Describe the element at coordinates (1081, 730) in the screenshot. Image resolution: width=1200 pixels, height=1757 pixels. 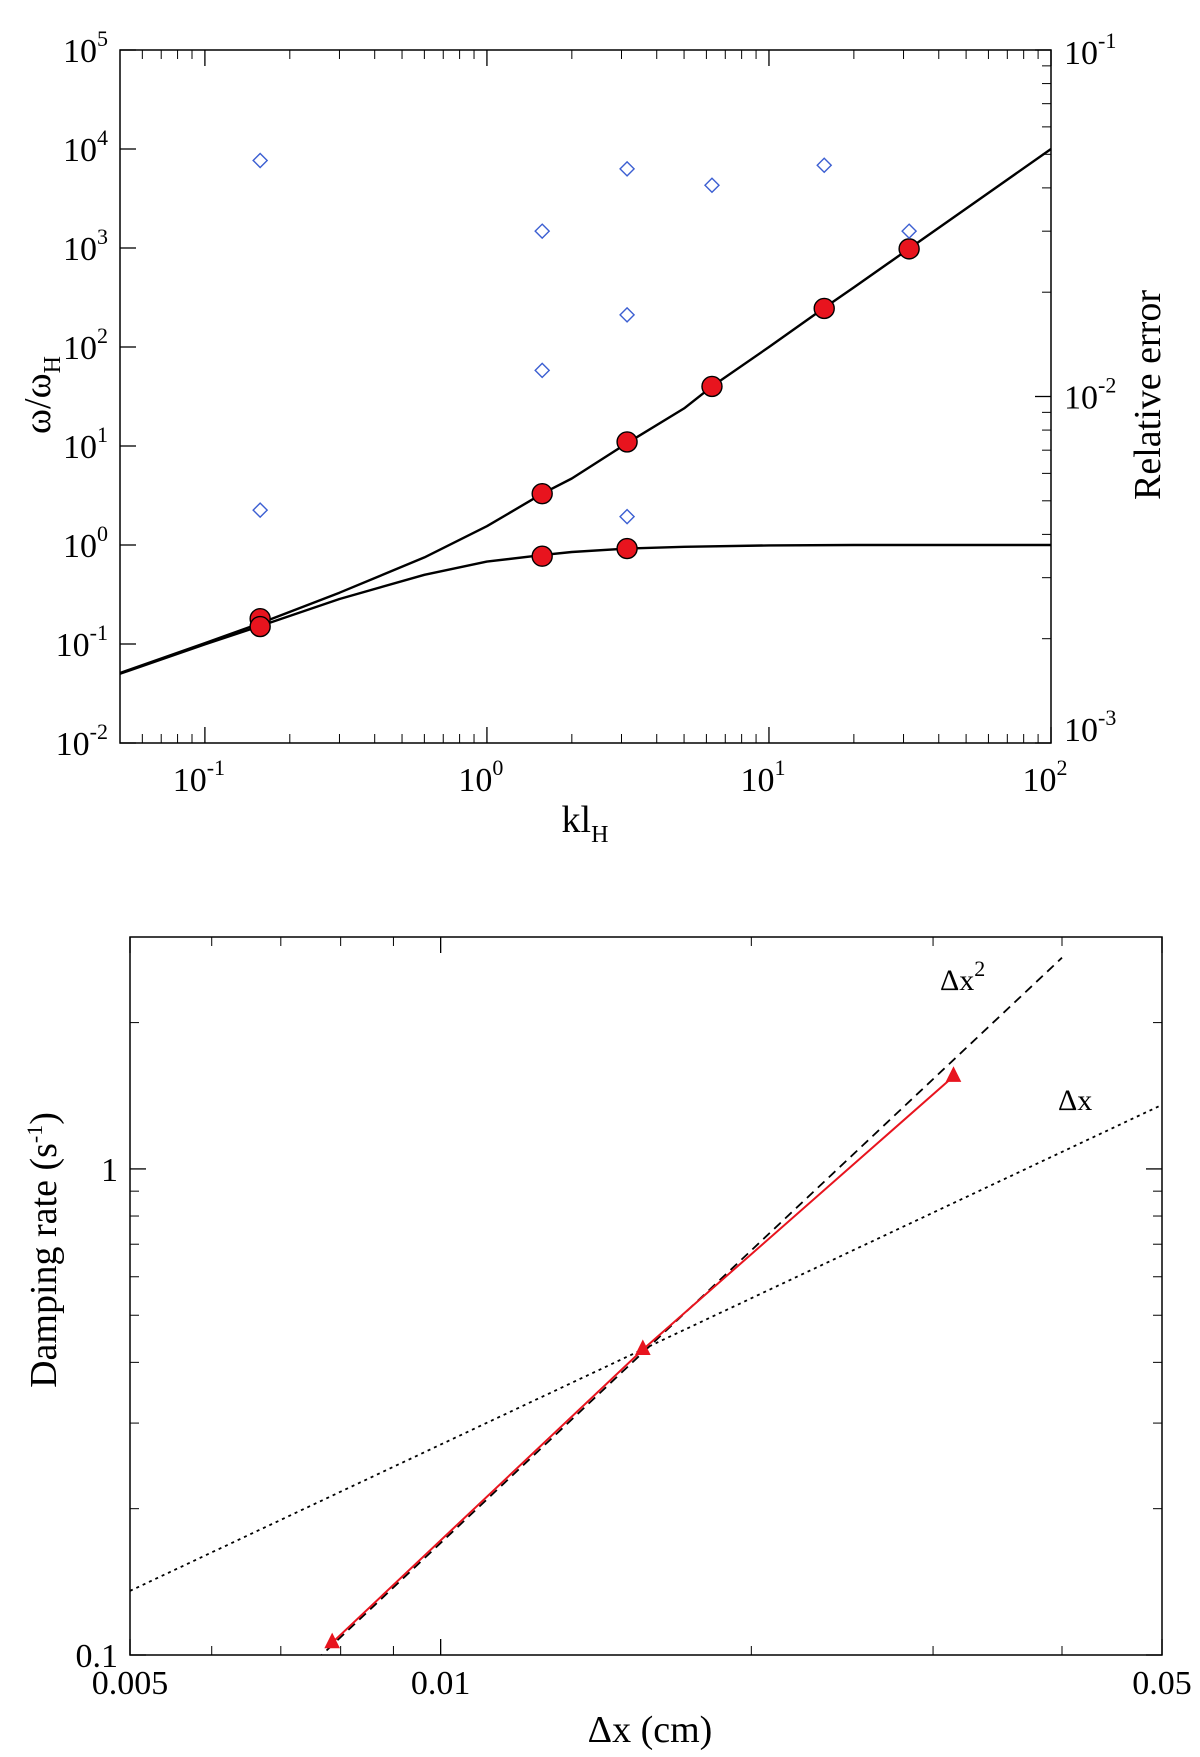
I see `top-y2-tick-label-0-base: 10` at that location.